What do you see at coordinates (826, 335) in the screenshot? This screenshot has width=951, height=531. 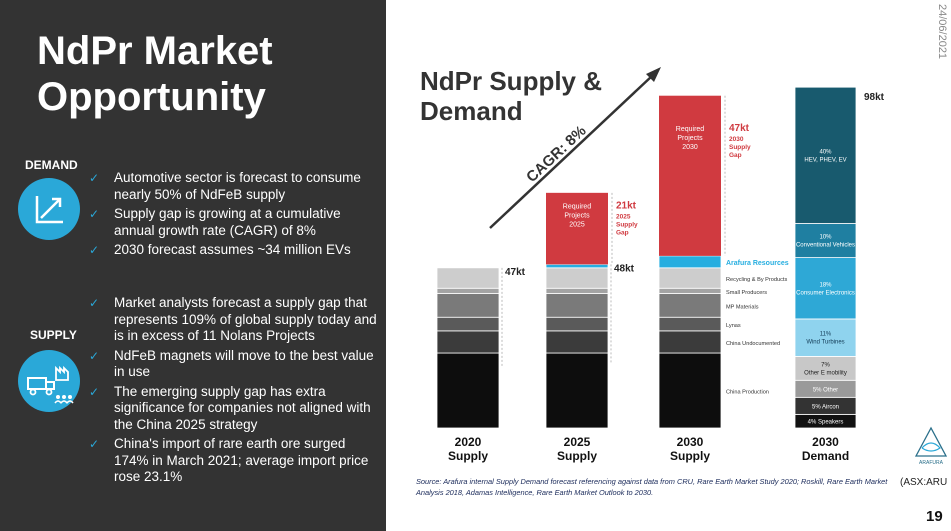 I see `demand-segment-label: 11%` at bounding box center [826, 335].